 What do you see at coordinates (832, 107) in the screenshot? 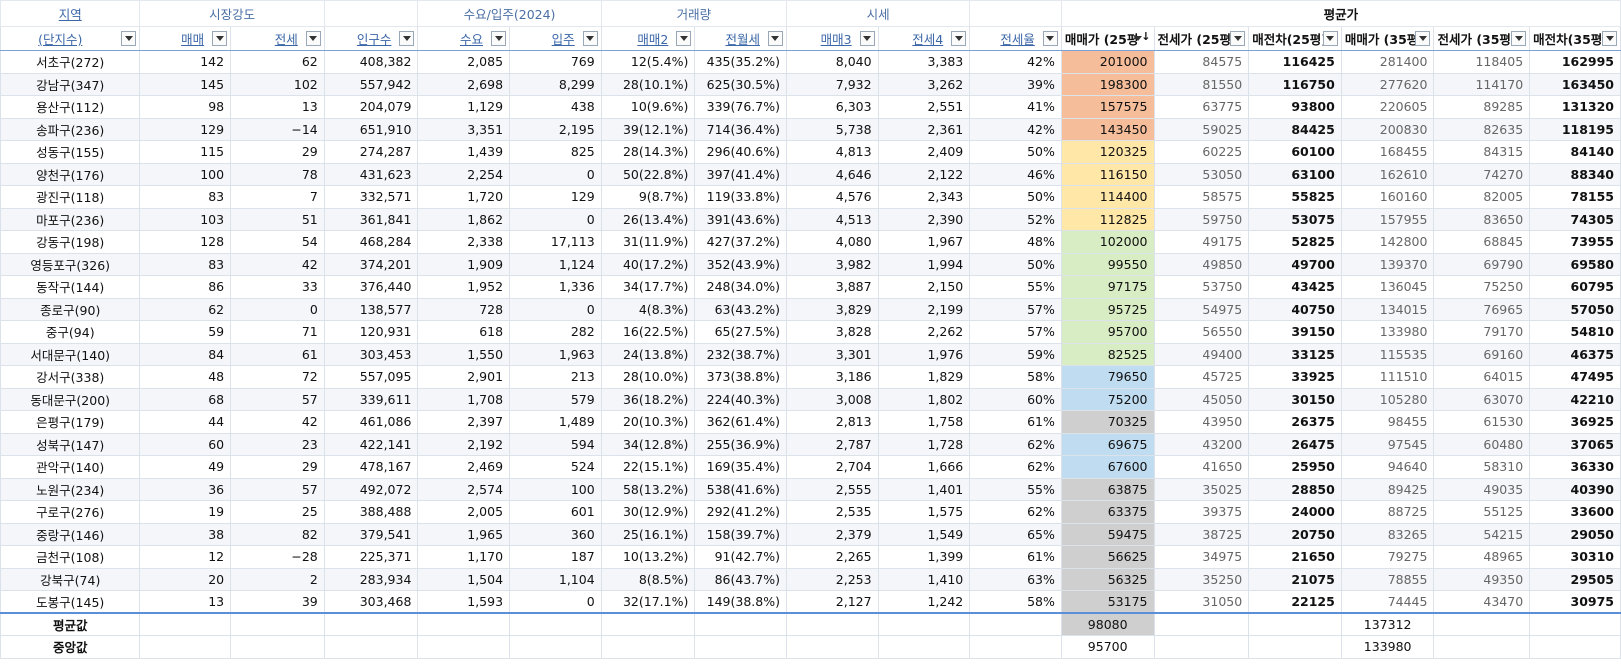
I see `table-cell: 6,303` at bounding box center [832, 107].